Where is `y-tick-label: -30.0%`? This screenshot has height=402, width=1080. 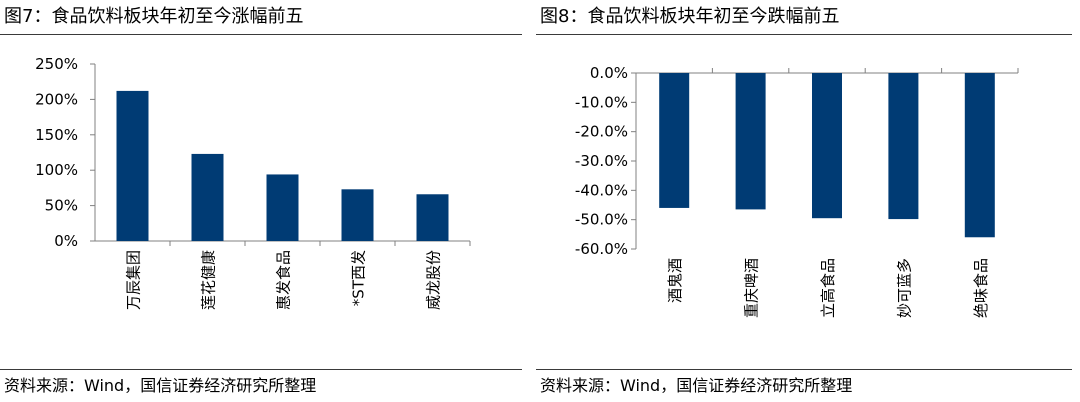 y-tick-label: -30.0% is located at coordinates (601, 161).